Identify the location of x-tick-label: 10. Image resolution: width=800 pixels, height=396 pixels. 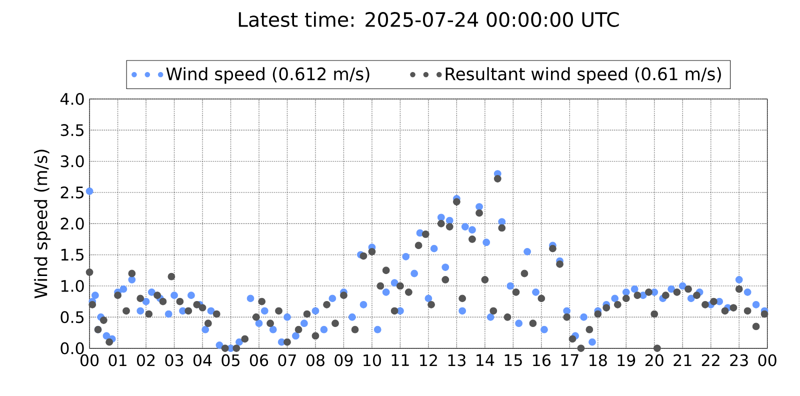
(372, 360).